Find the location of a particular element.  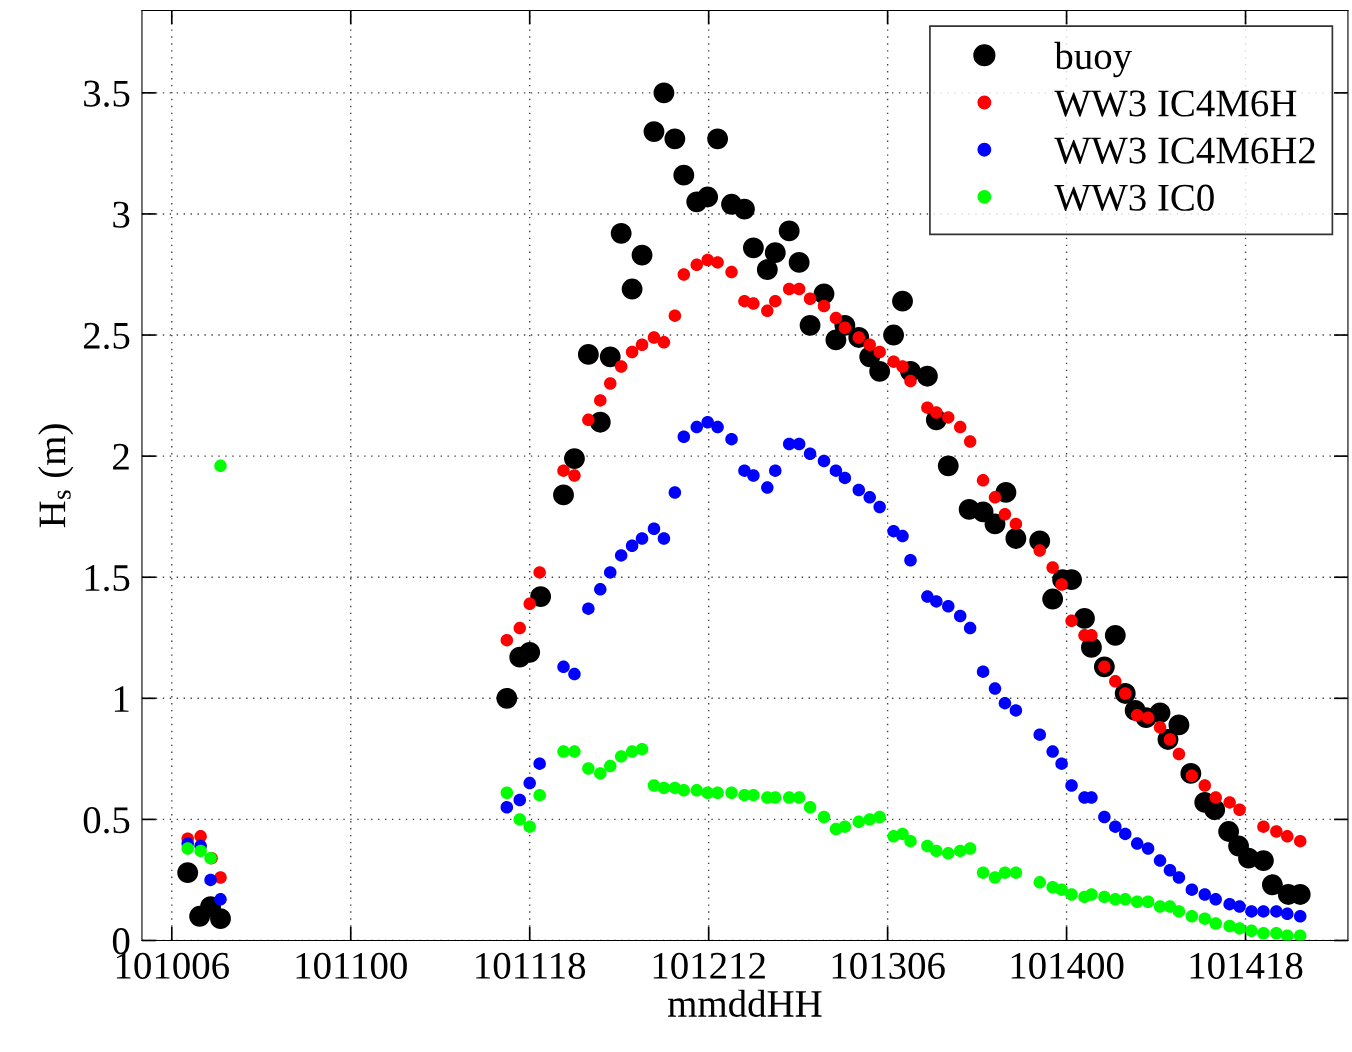

y-tick-label: 3 is located at coordinates (121, 214).